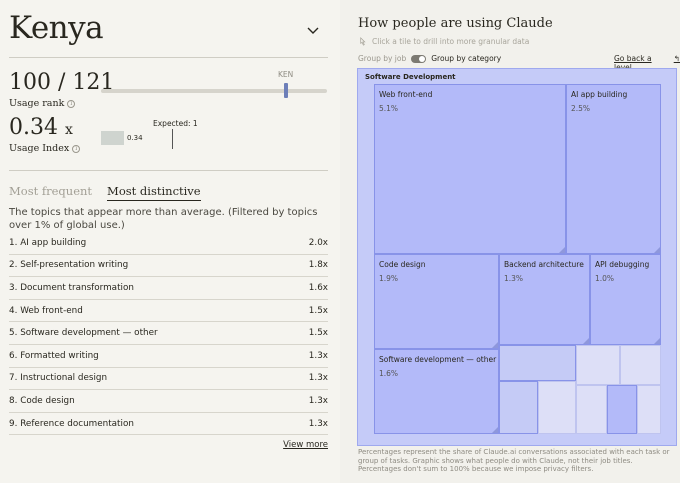 Image resolution: width=680 pixels, height=483 pixels. What do you see at coordinates (544, 264) in the screenshot?
I see `tile-title: Backend architecture` at bounding box center [544, 264].